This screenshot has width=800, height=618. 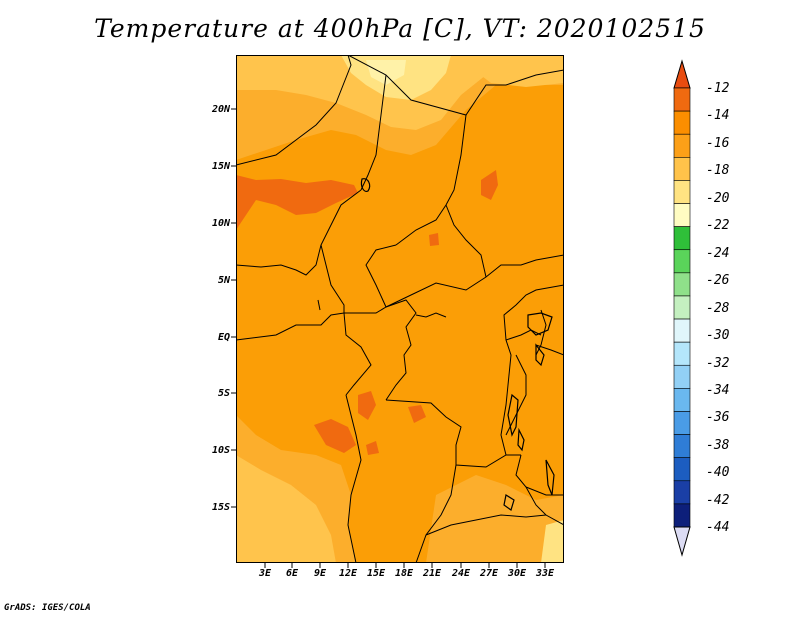 I want to click on lat-label-15n: 15N, so click(x=220, y=166).